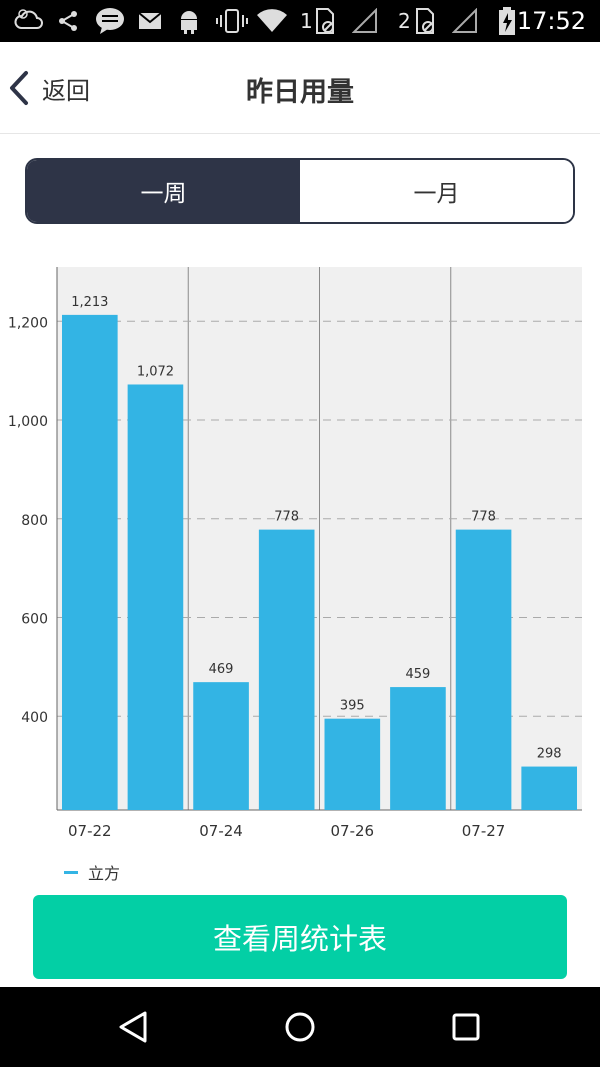 The width and height of the screenshot is (600, 1067). I want to click on y-tick-label: 1,200, so click(28, 323).